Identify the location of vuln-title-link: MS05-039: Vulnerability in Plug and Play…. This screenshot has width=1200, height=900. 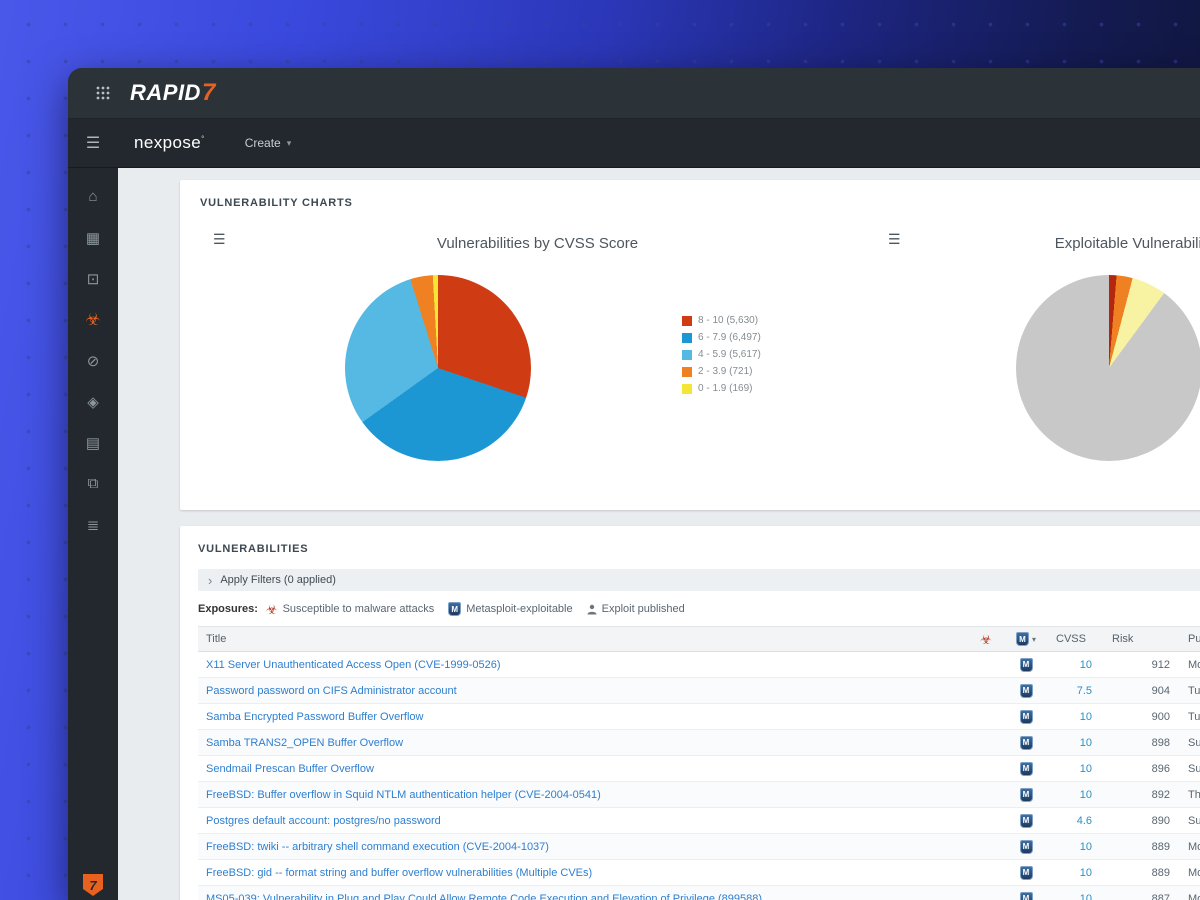
(484, 896).